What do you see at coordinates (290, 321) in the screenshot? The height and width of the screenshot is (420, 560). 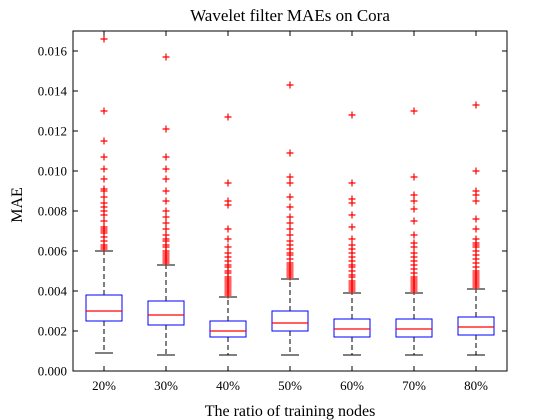 I see `box-50%` at bounding box center [290, 321].